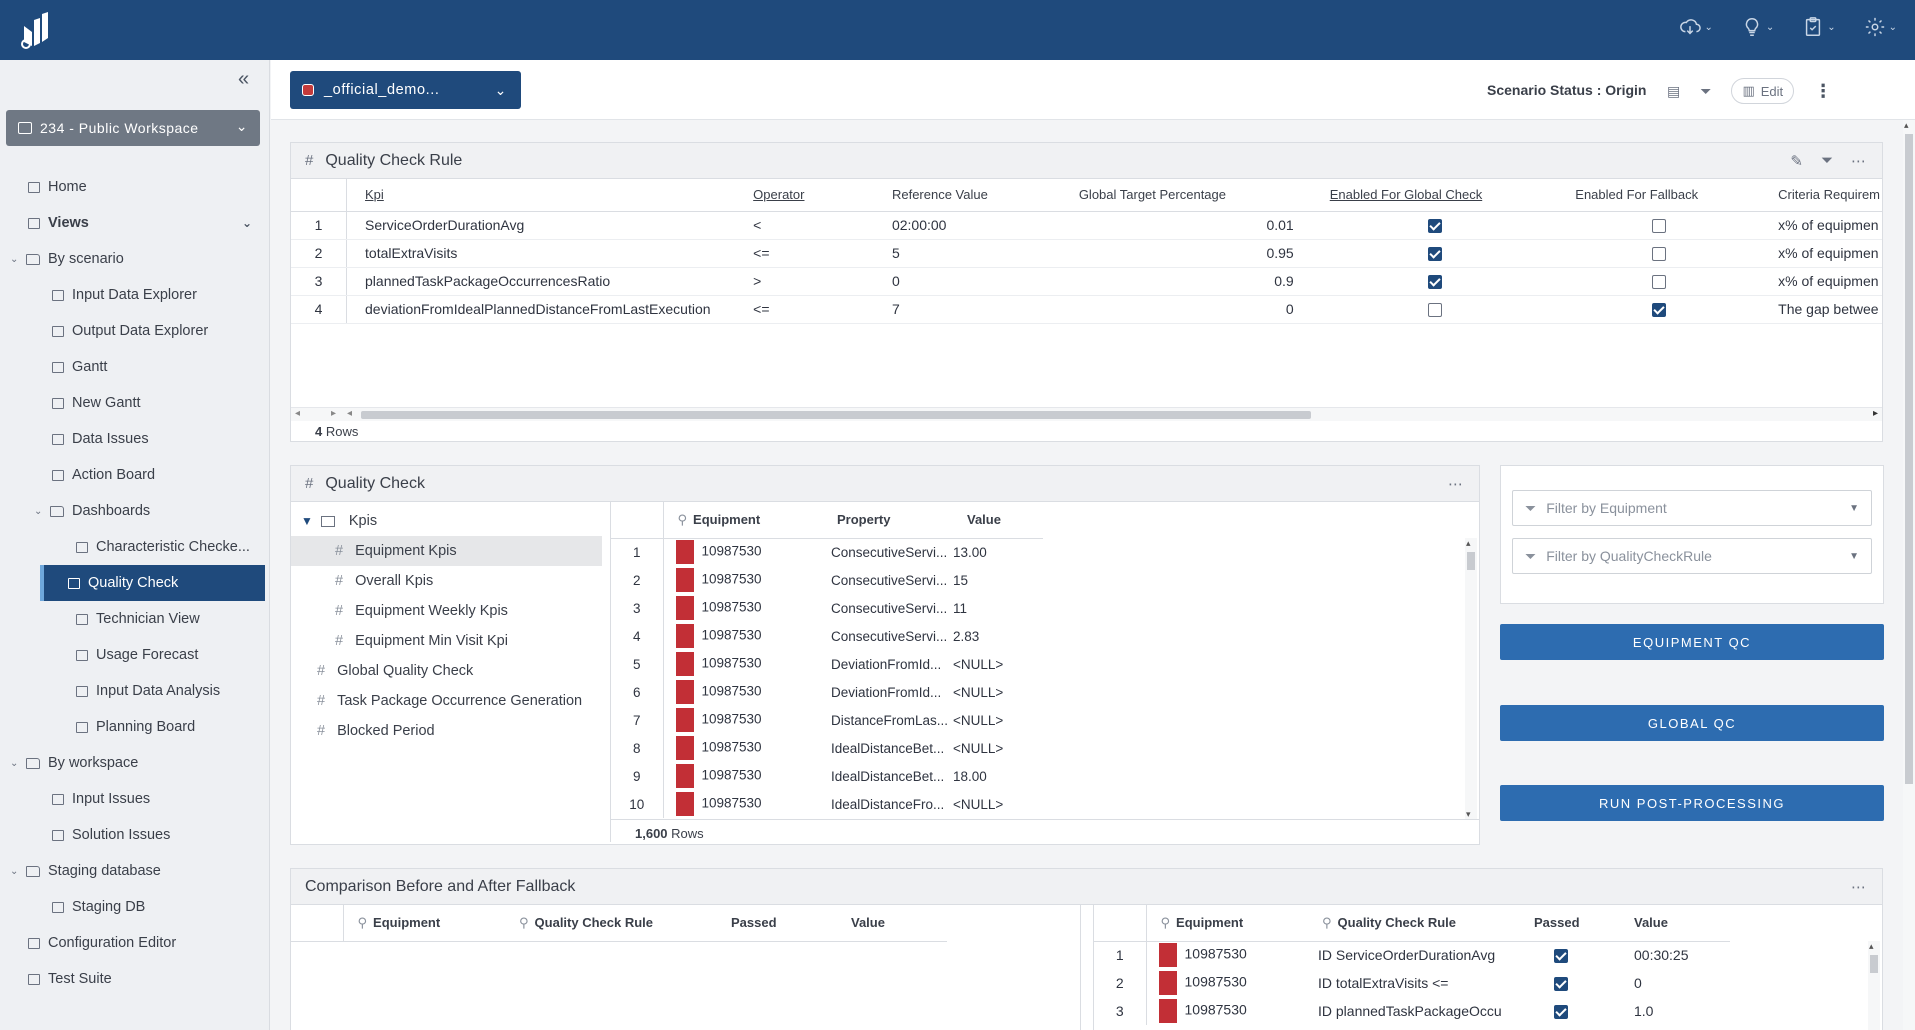  What do you see at coordinates (1692, 803) in the screenshot?
I see `run-post-processing-button: RUN POST-PROCESSING` at bounding box center [1692, 803].